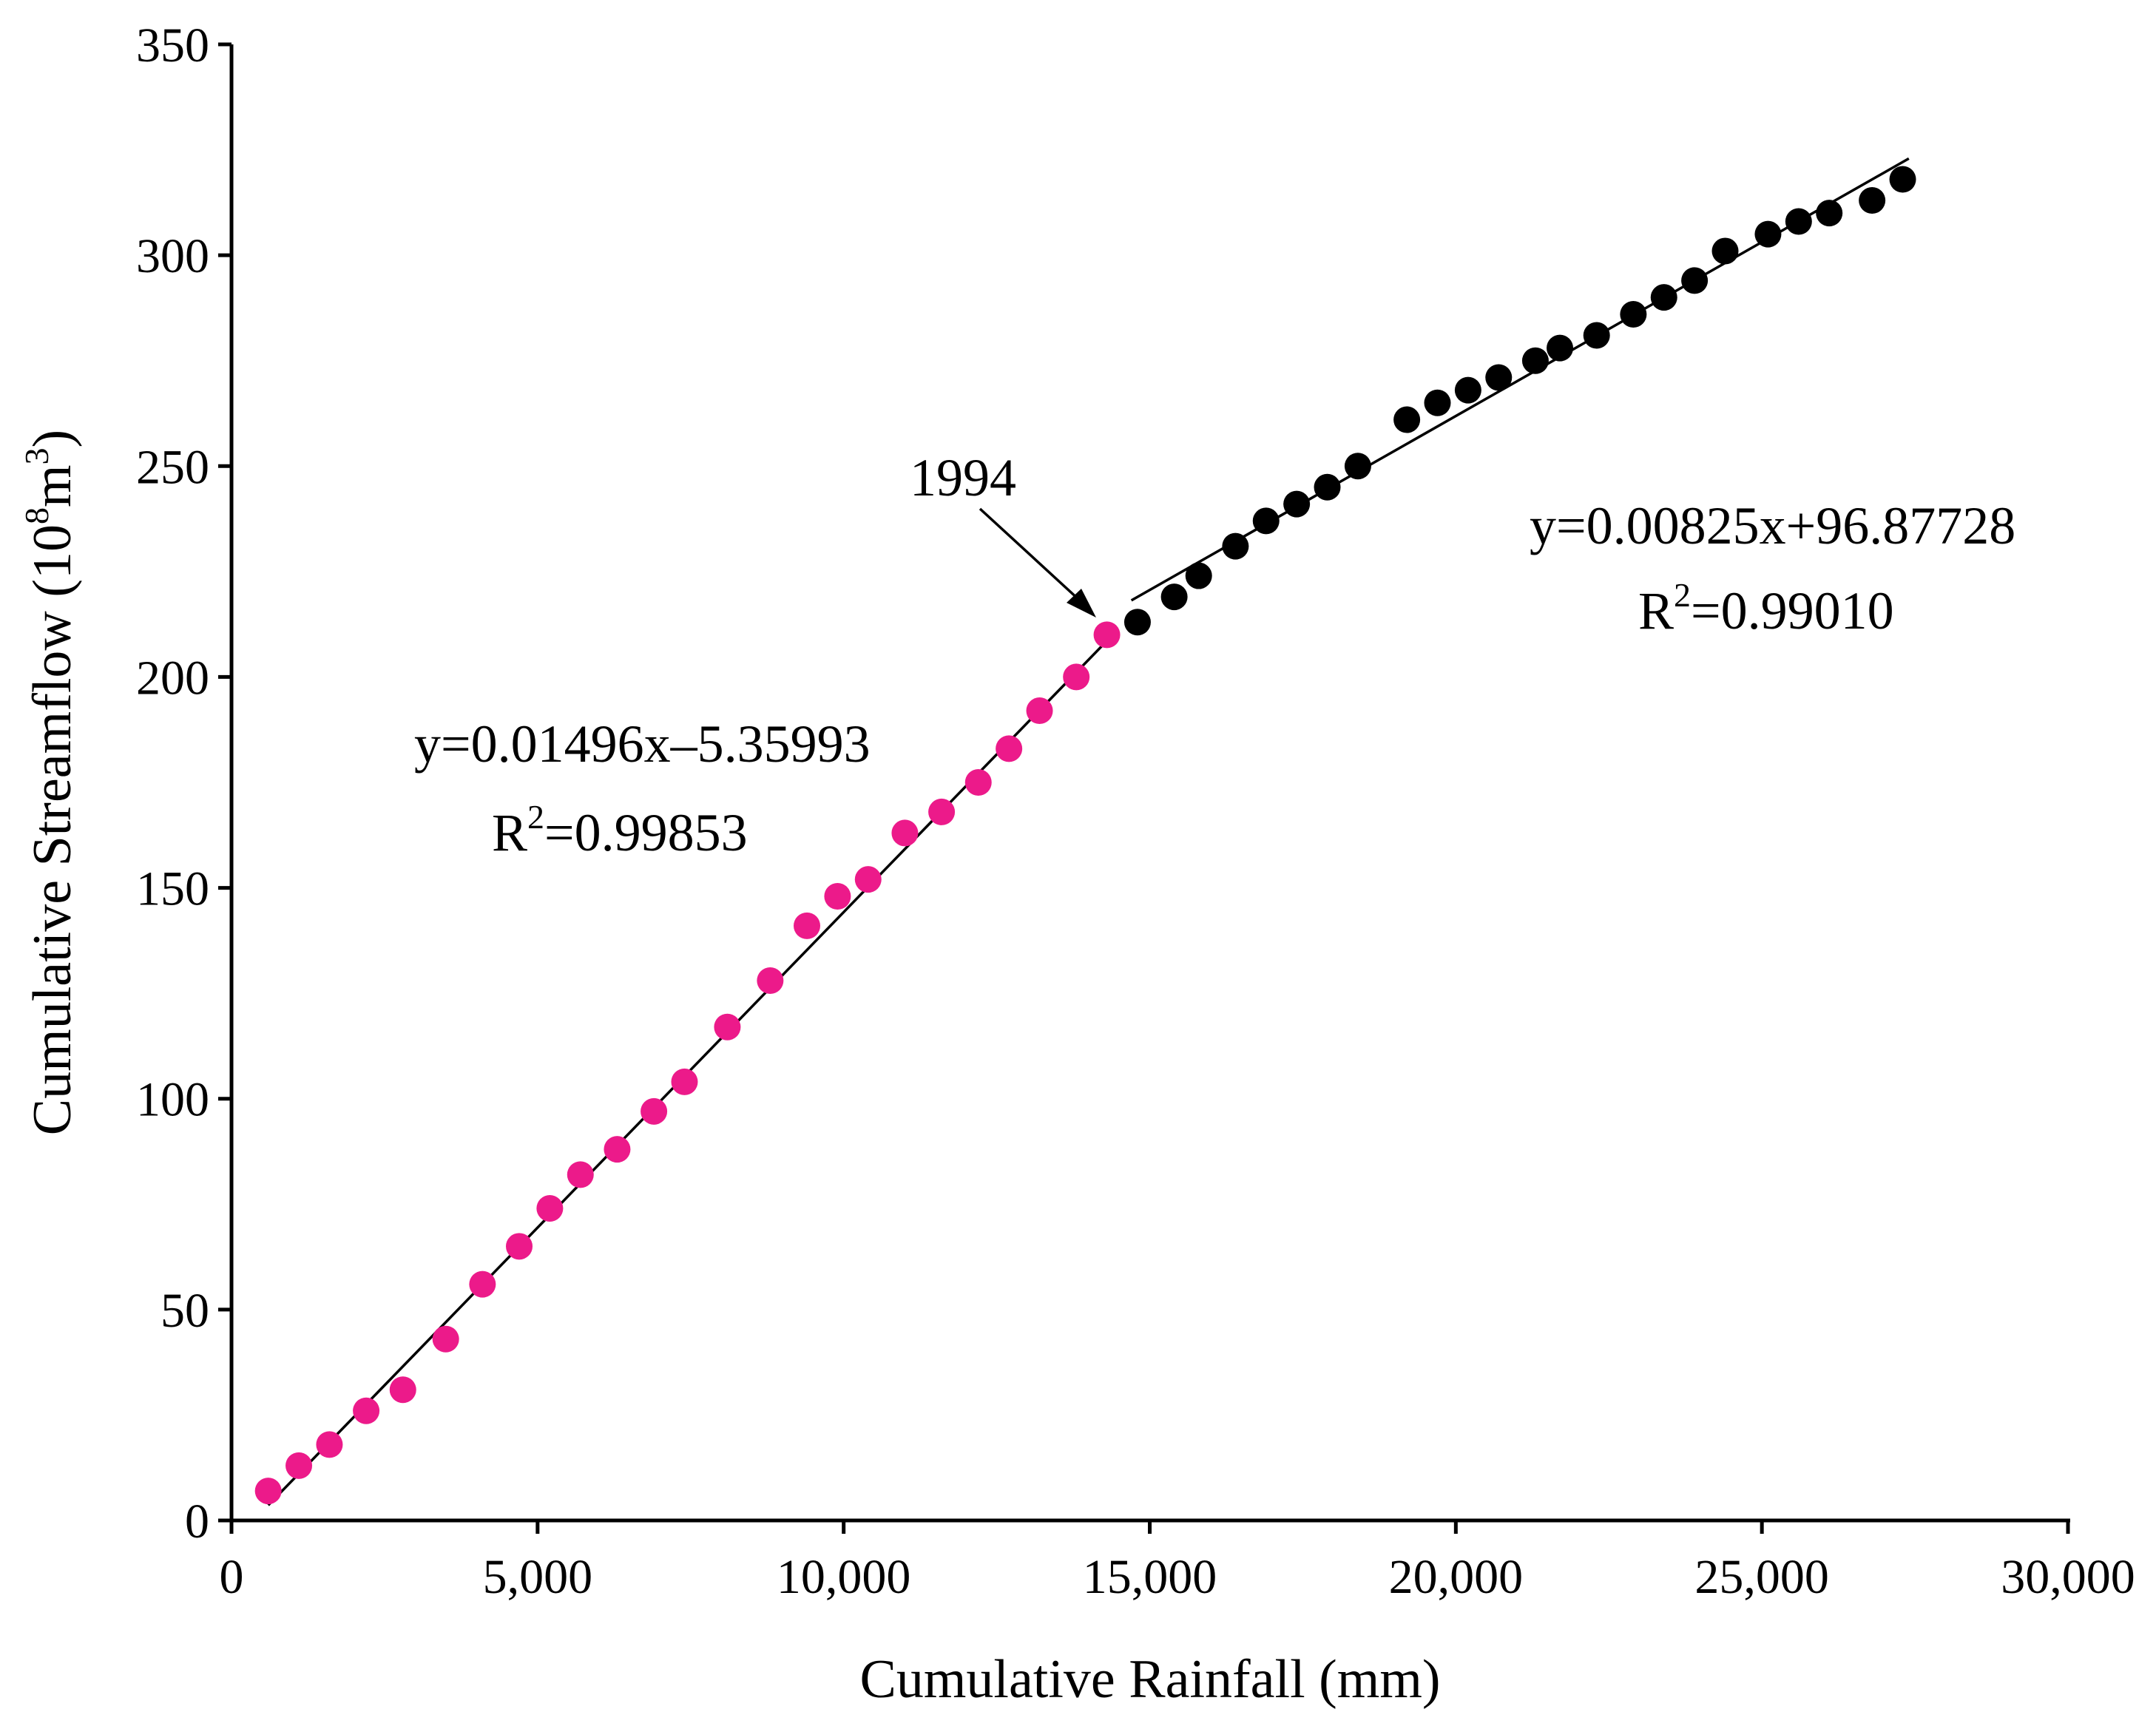  I want to click on x-tick-label: 20,000, so click(1456, 1577).